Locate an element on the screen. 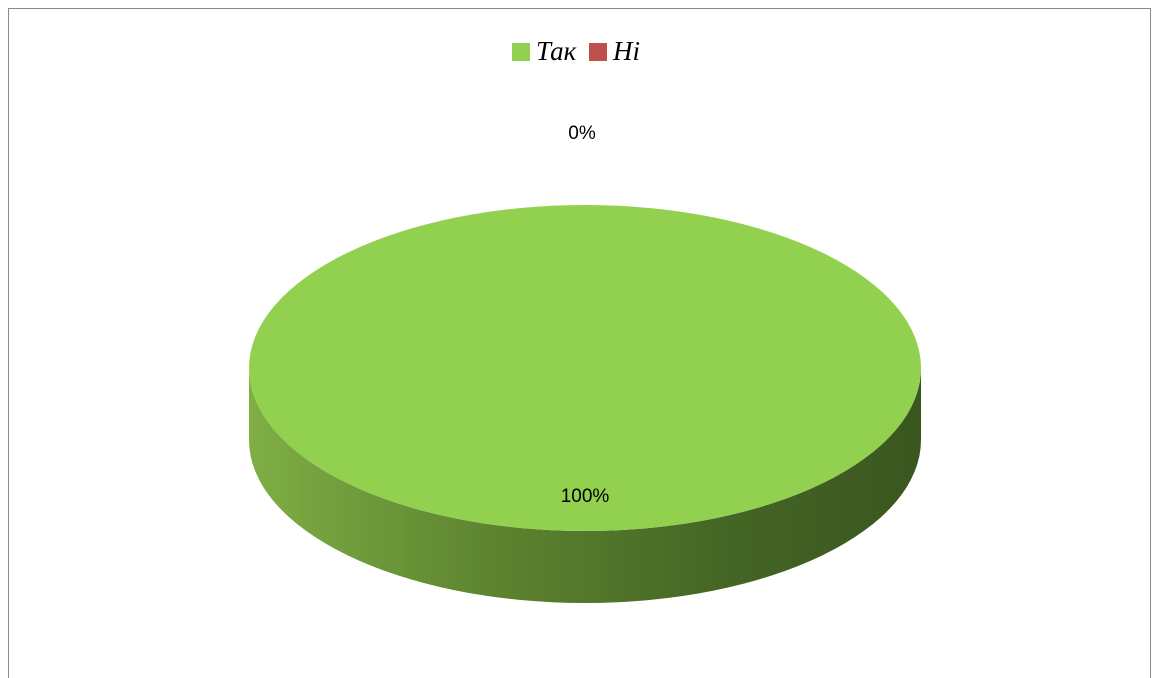 This screenshot has width=1152, height=678. legend-swatch-ni is located at coordinates (597, 51).